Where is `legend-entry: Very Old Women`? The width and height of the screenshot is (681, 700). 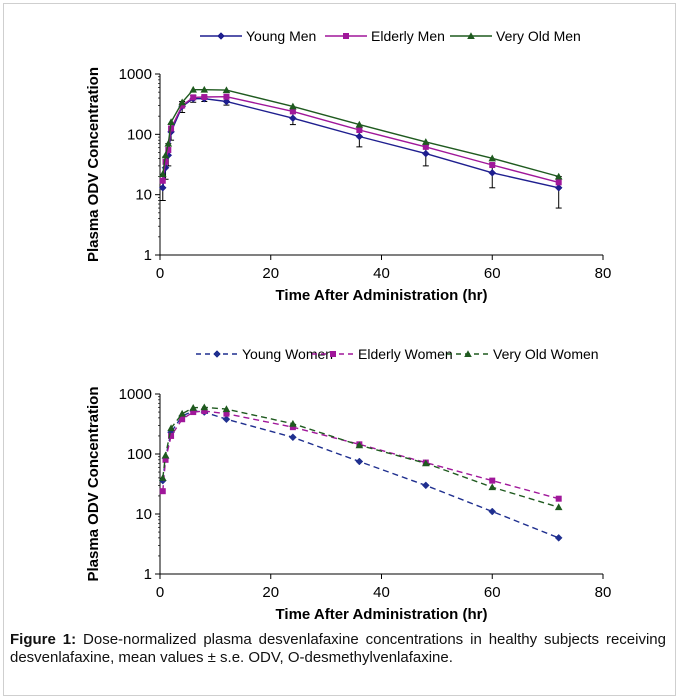
legend-entry: Very Old Women is located at coordinates (523, 354).